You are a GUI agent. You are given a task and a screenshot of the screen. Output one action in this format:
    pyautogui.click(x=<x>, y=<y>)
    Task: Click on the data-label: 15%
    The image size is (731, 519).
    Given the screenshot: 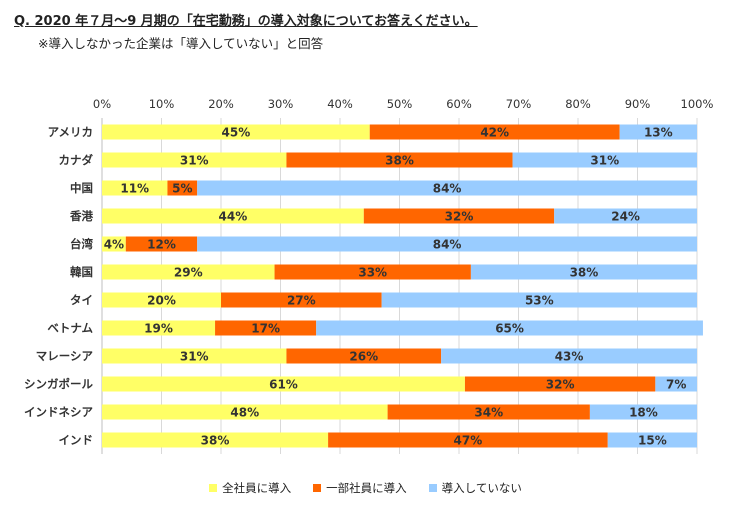 What is the action you would take?
    pyautogui.click(x=652, y=441)
    